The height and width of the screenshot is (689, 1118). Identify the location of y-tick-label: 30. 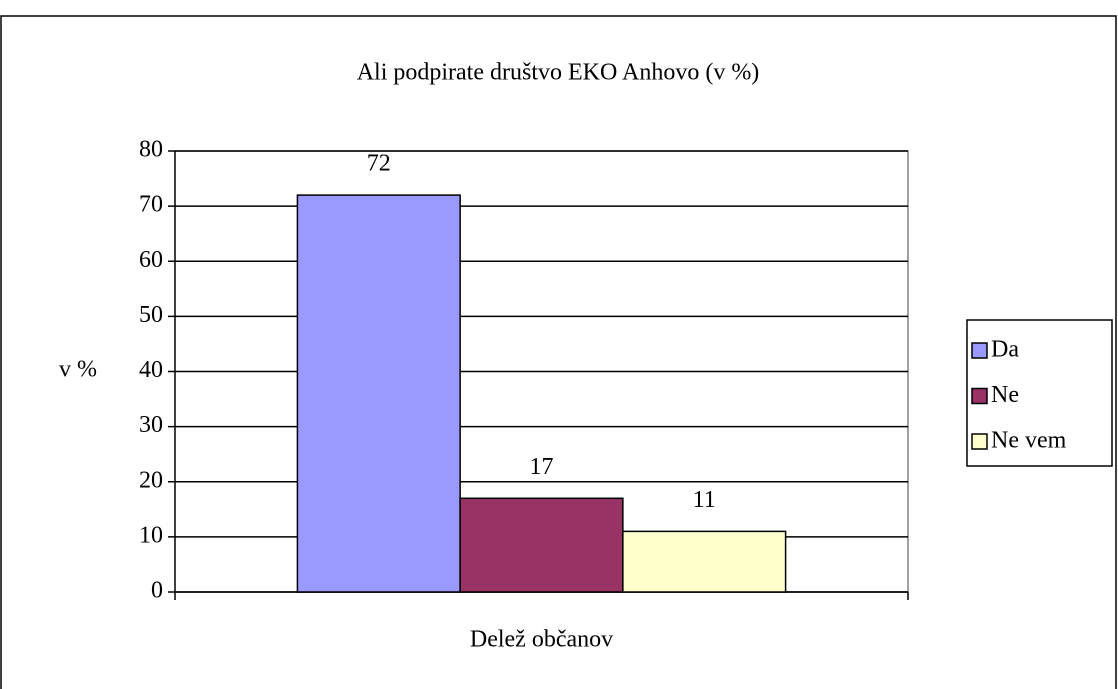
(151, 425).